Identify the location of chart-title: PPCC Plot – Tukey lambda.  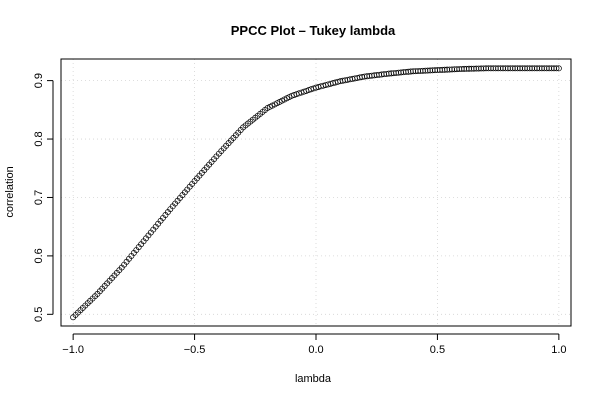
(313, 30).